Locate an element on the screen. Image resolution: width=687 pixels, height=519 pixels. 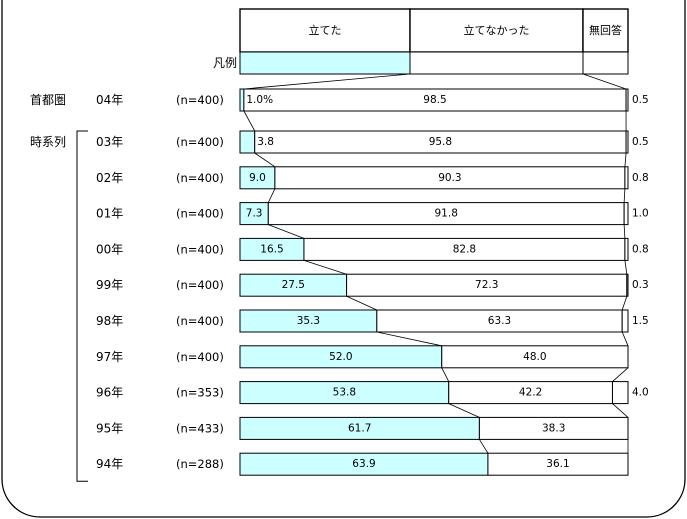
group-label: 首都圏 is located at coordinates (48, 100).